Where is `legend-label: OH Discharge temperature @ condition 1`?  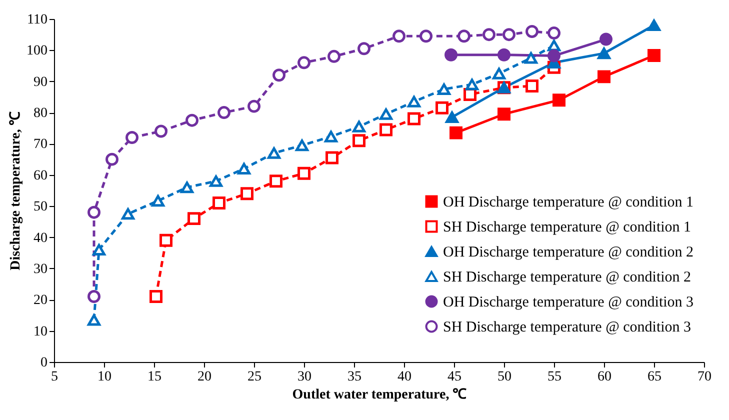
legend-label: OH Discharge temperature @ condition 1 is located at coordinates (568, 202).